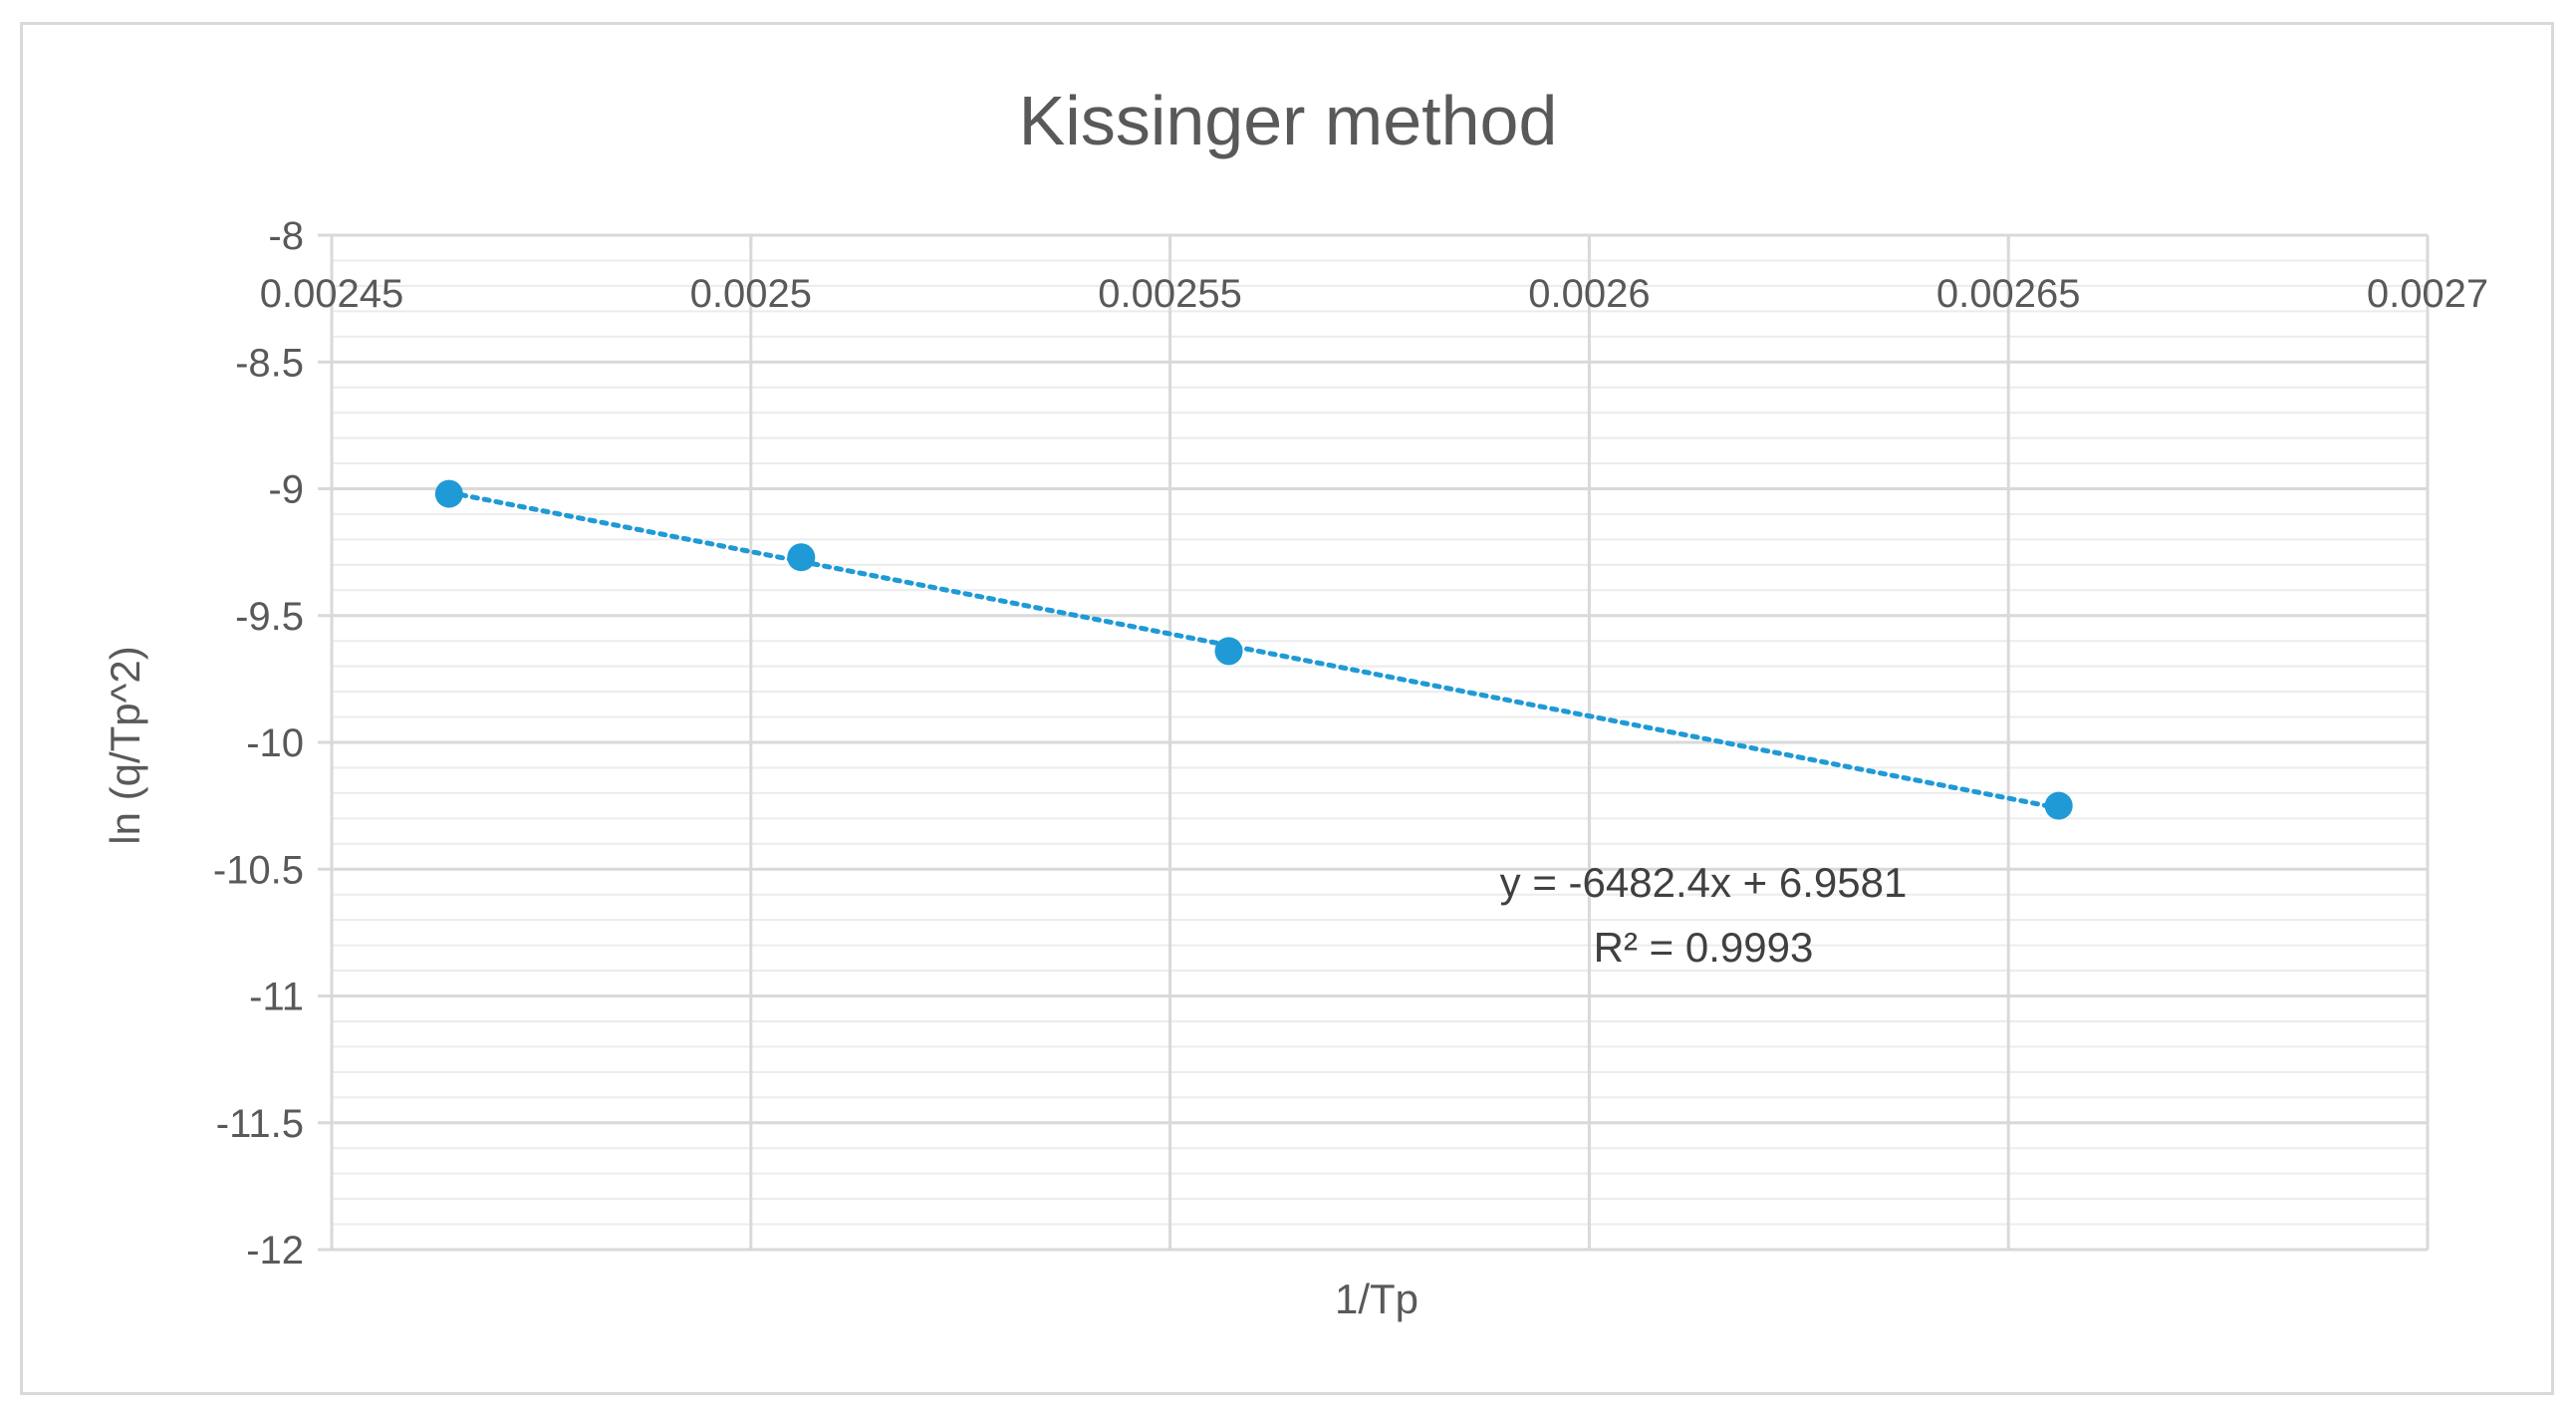  What do you see at coordinates (125, 745) in the screenshot?
I see `y-axis-label: ln (q/Tp^2)` at bounding box center [125, 745].